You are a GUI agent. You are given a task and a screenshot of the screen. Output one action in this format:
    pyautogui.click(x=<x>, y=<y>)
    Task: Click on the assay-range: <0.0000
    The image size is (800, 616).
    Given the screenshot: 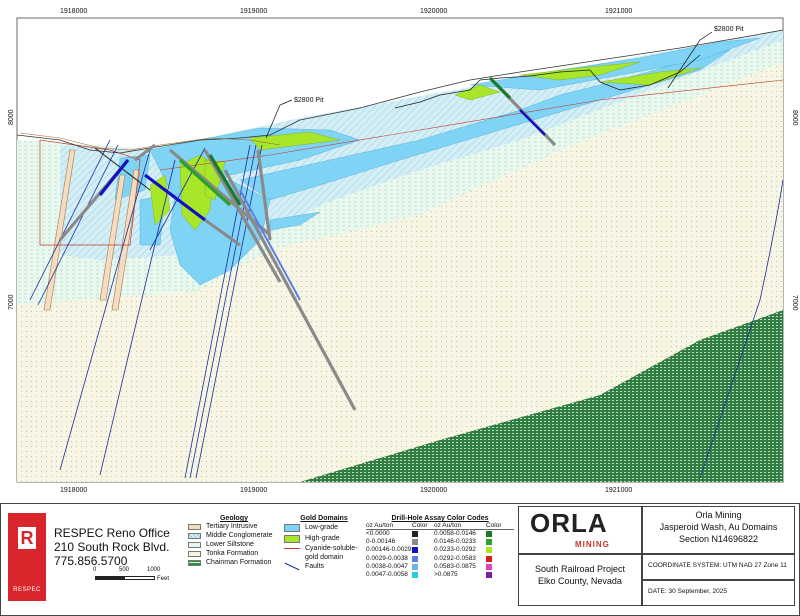 What is the action you would take?
    pyautogui.click(x=378, y=533)
    